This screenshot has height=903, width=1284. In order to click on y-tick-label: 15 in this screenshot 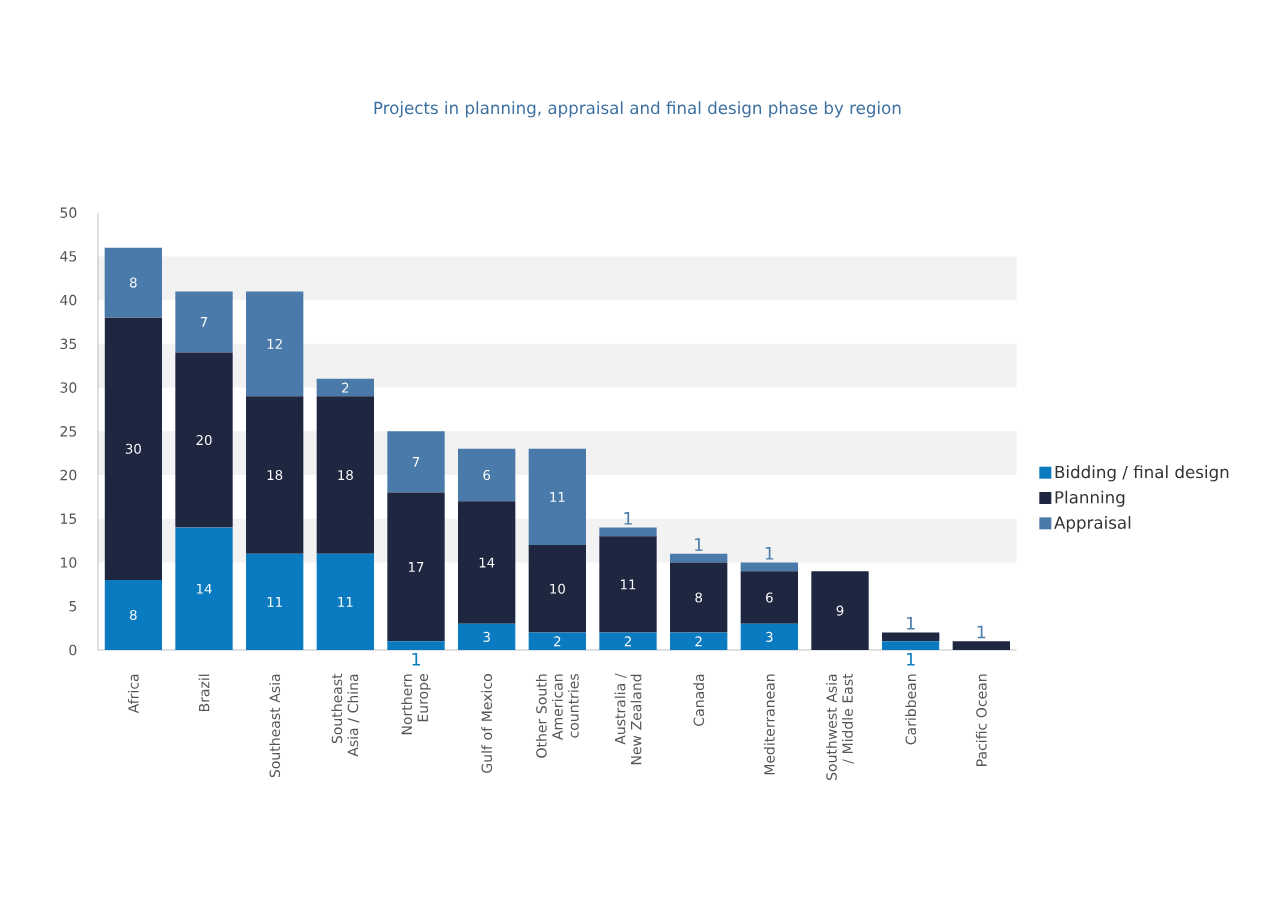, I will do `click(69, 519)`.